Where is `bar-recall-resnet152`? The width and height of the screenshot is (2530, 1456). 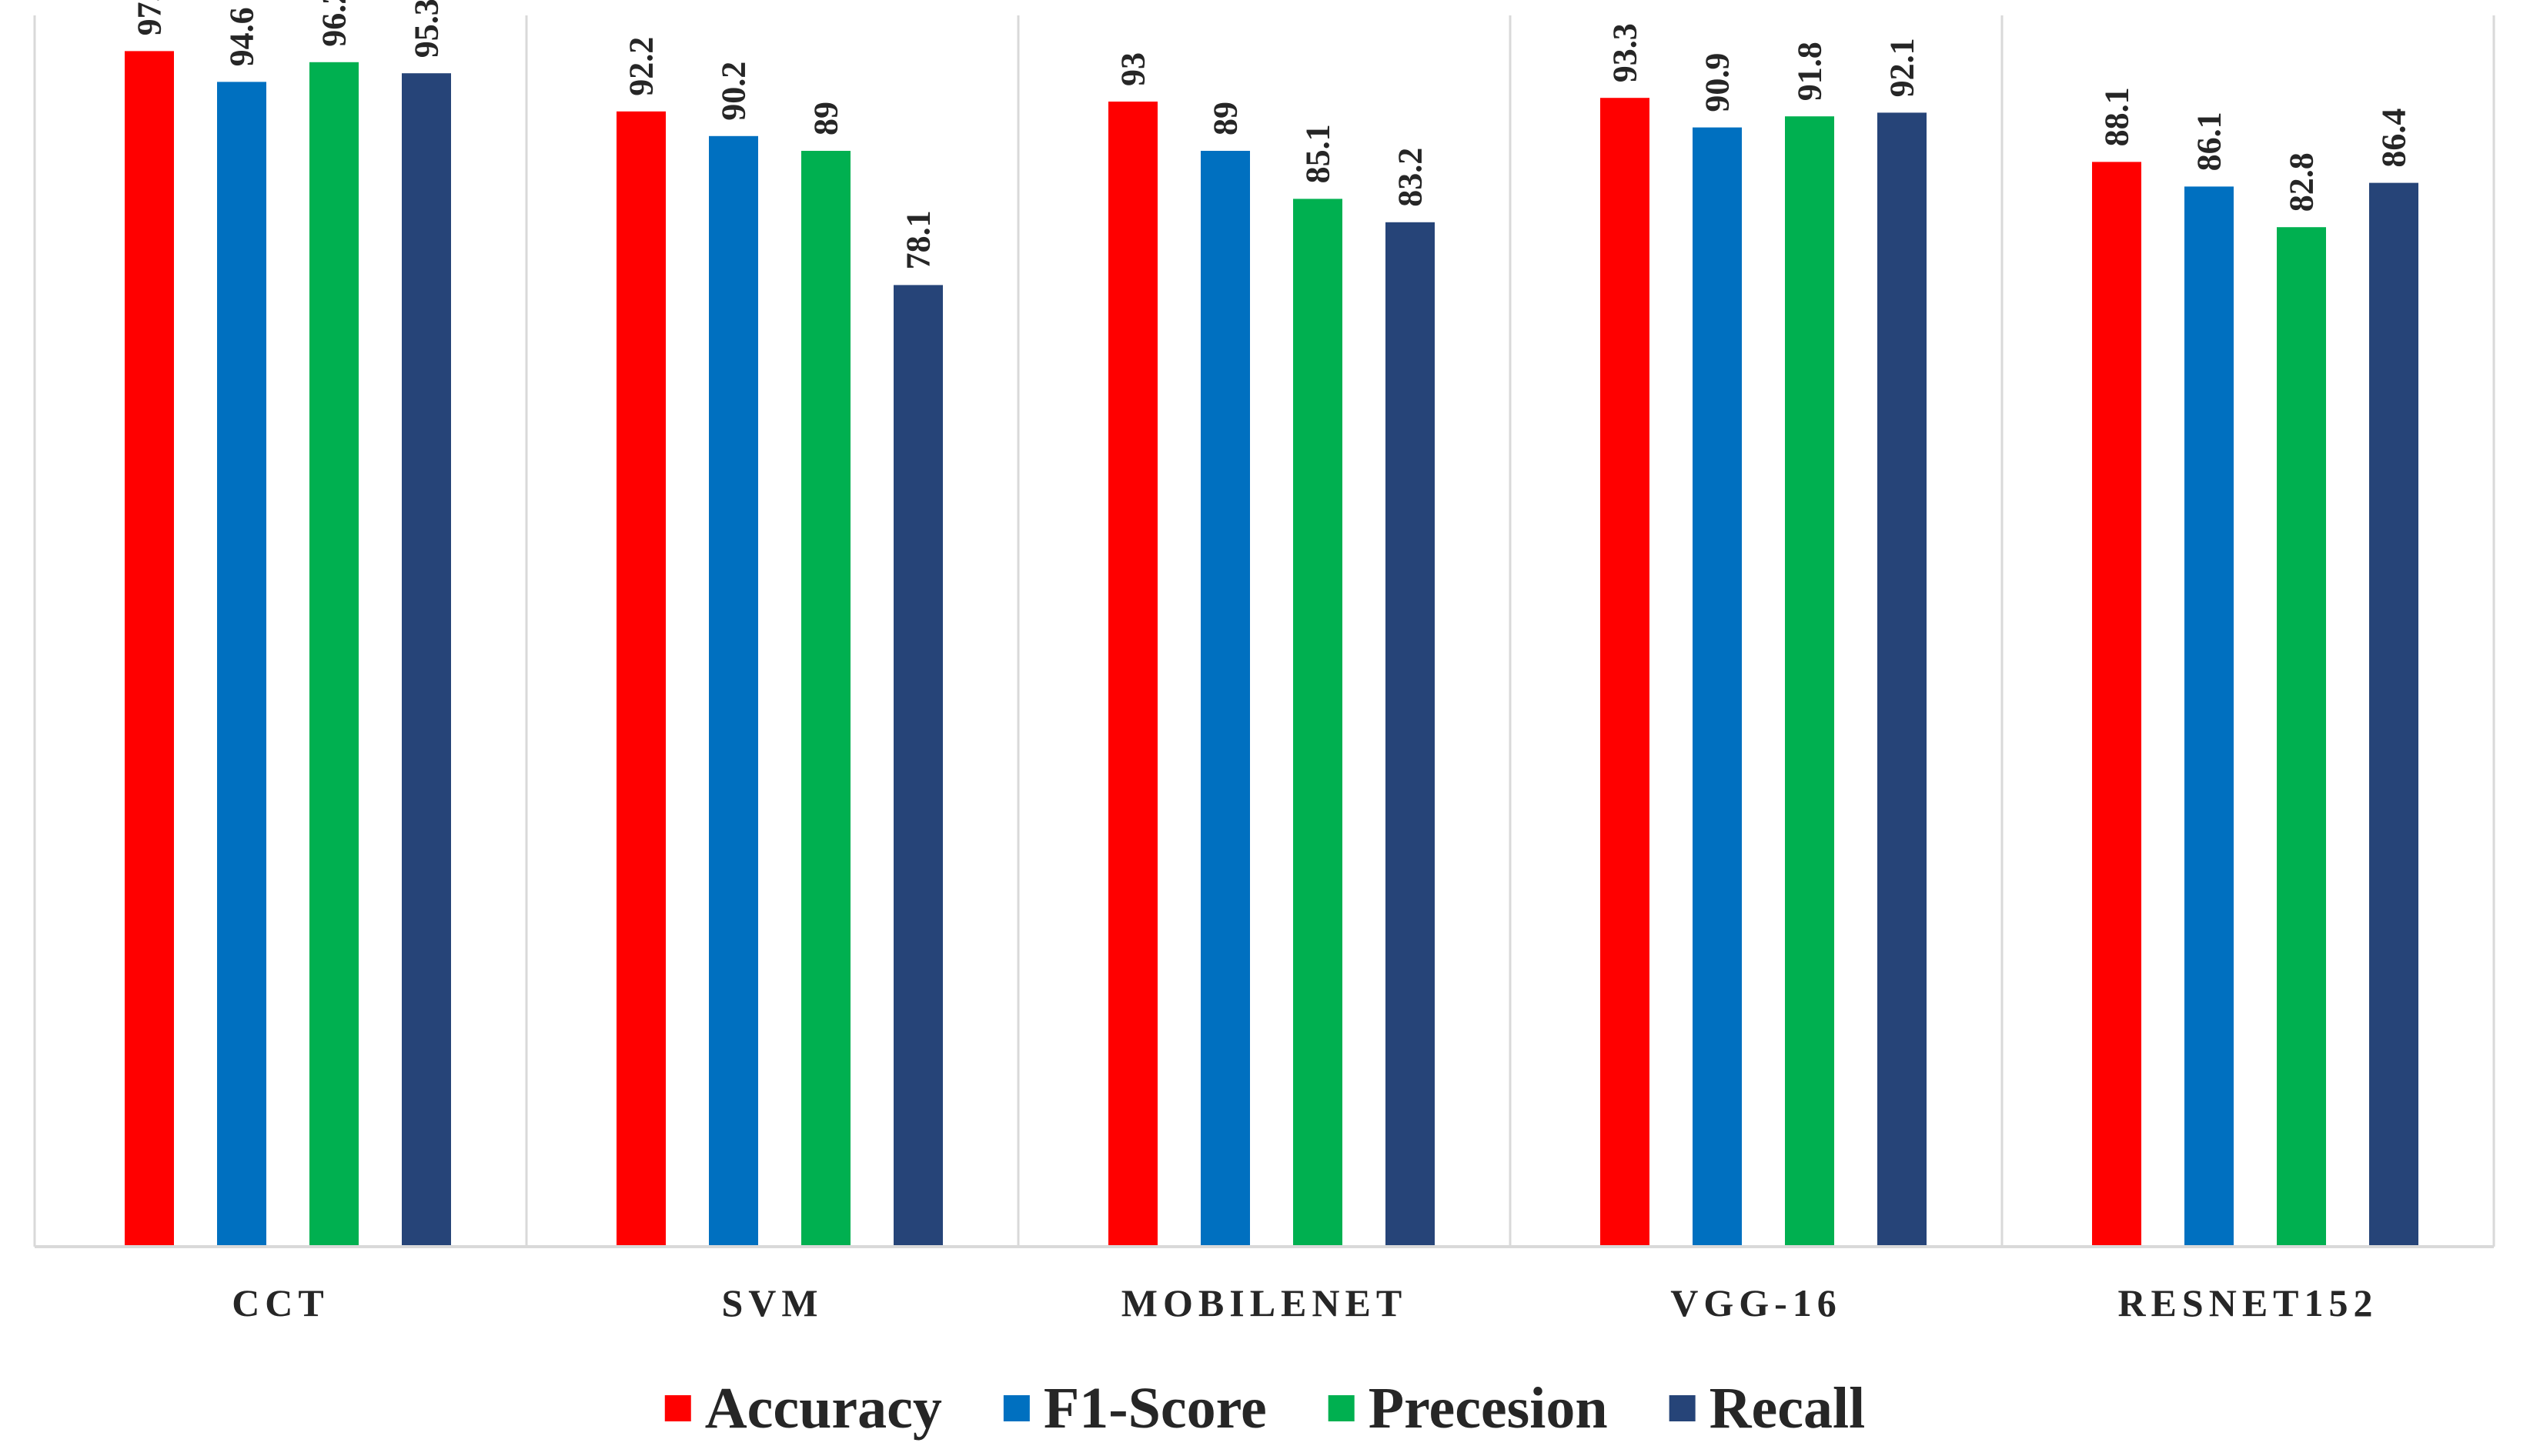
bar-recall-resnet152 is located at coordinates (2393, 715).